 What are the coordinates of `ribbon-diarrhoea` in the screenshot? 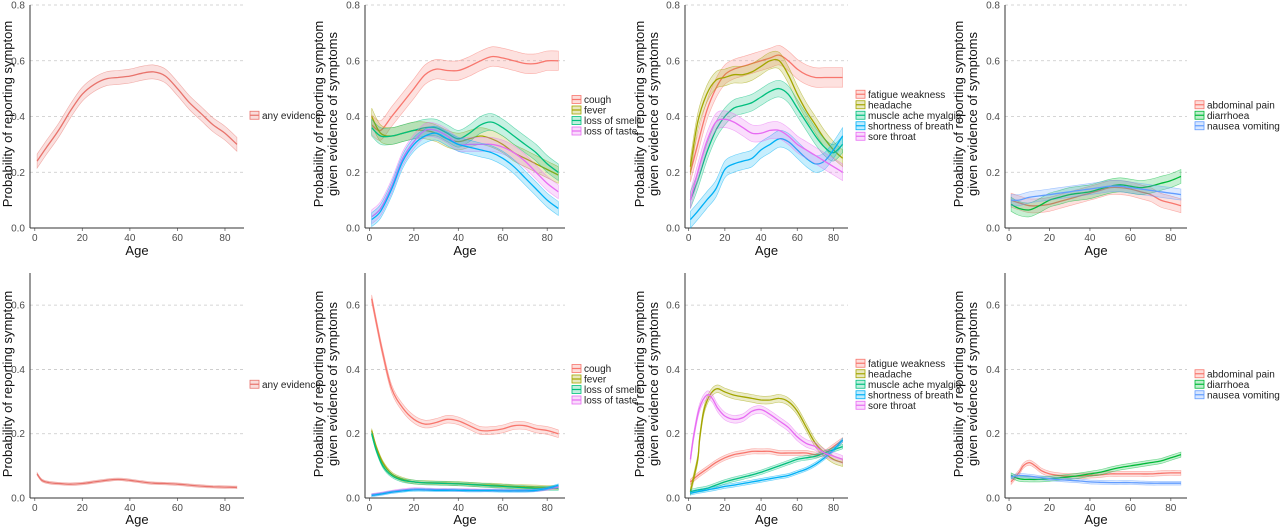 It's located at (1096, 193).